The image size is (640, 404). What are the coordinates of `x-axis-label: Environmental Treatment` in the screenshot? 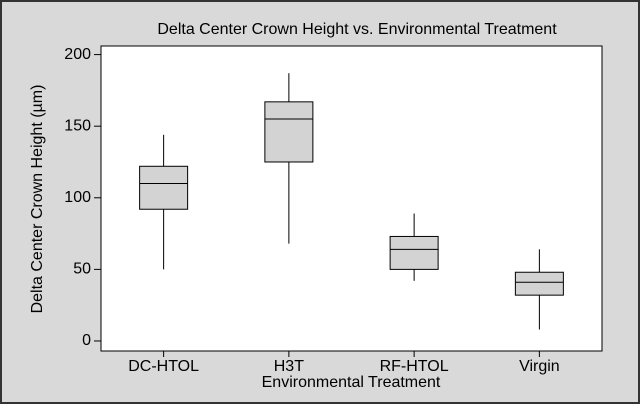 It's located at (351, 382).